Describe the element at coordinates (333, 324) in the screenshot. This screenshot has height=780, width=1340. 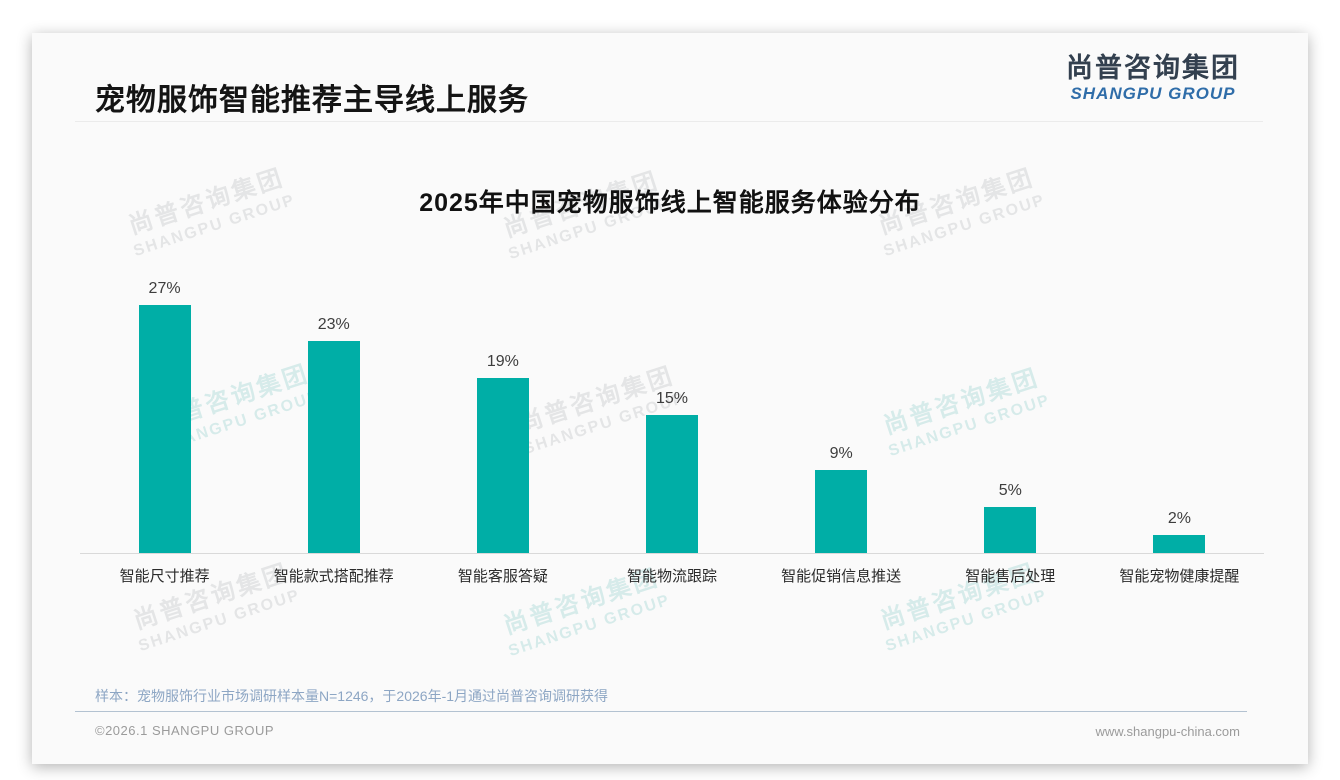
I see `bar-value-label: 23%` at that location.